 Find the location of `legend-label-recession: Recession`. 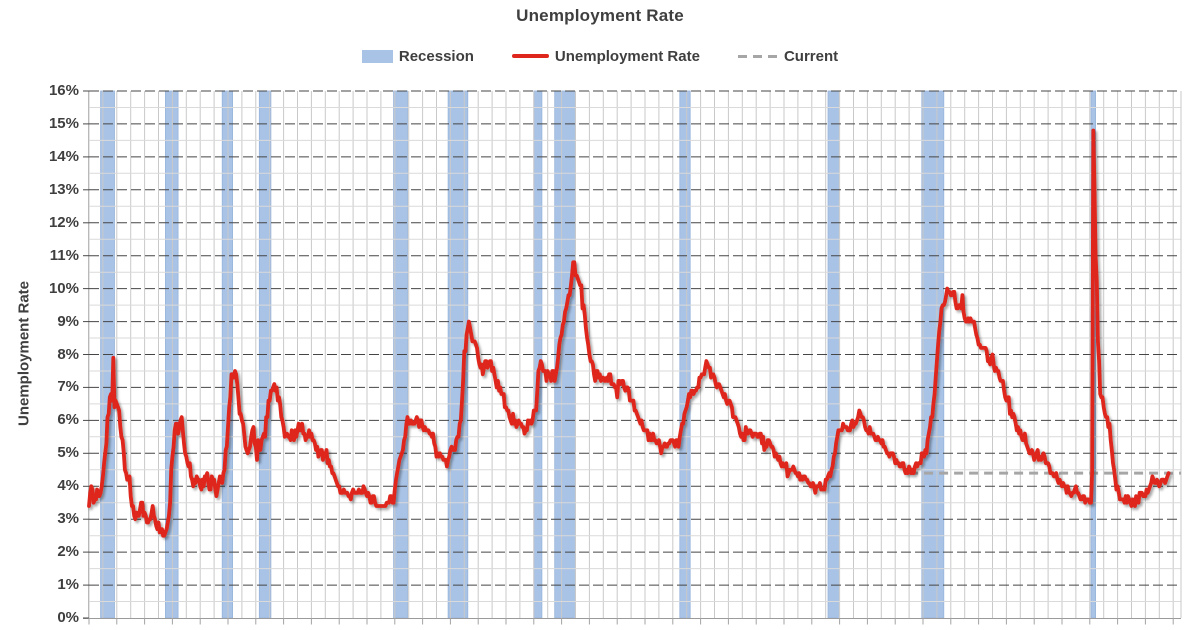

legend-label-recession: Recession is located at coordinates (436, 56).